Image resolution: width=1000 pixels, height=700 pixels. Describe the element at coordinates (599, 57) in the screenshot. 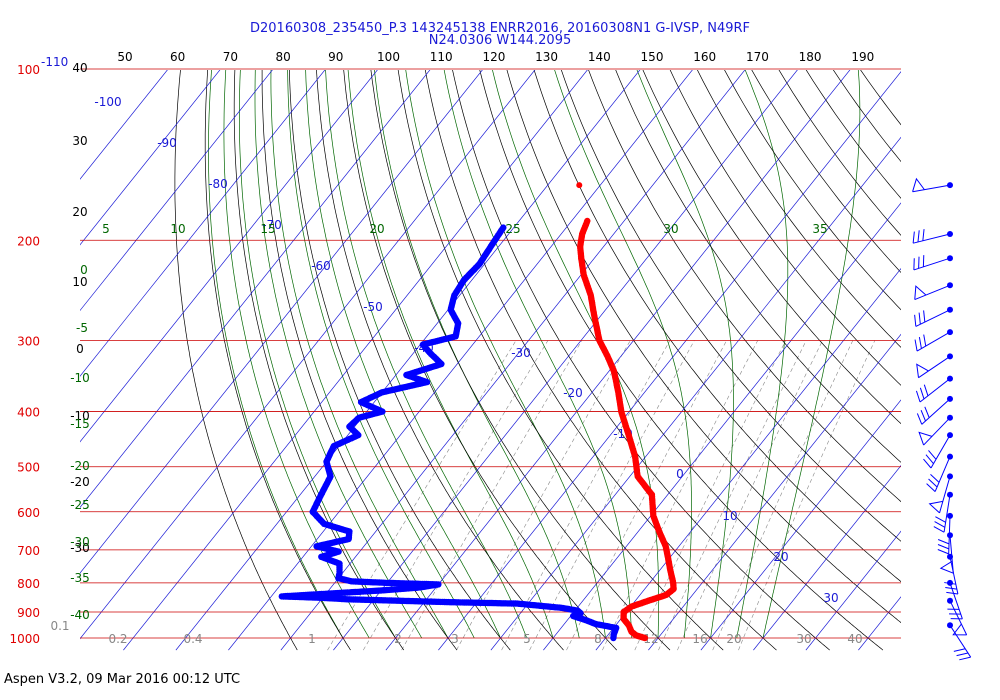

I see `top-temperature-tick: 140` at that location.